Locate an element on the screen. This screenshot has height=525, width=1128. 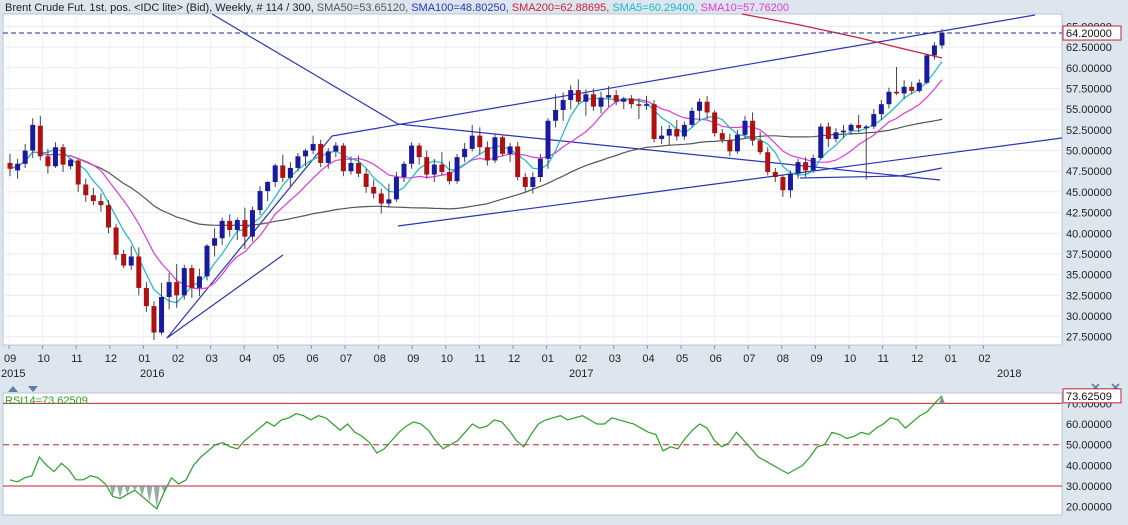
collapse-down-icon is located at coordinates (33, 389).